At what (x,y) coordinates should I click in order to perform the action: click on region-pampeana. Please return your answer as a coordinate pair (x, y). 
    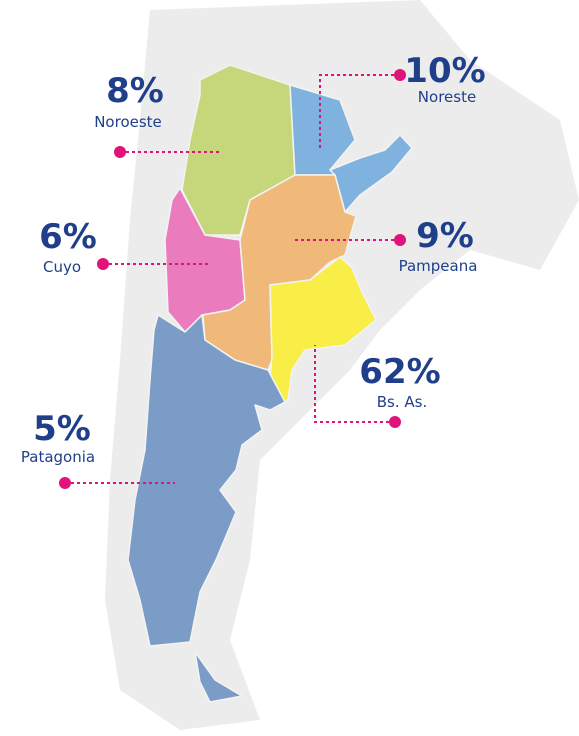
    Looking at the image, I should click on (279, 272).